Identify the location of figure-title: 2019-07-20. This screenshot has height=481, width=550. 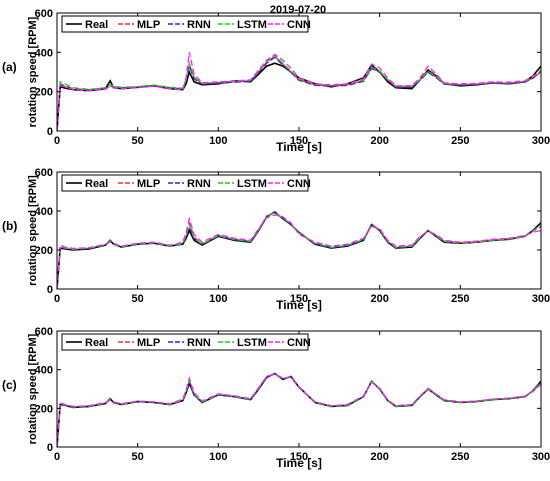
(298, 10).